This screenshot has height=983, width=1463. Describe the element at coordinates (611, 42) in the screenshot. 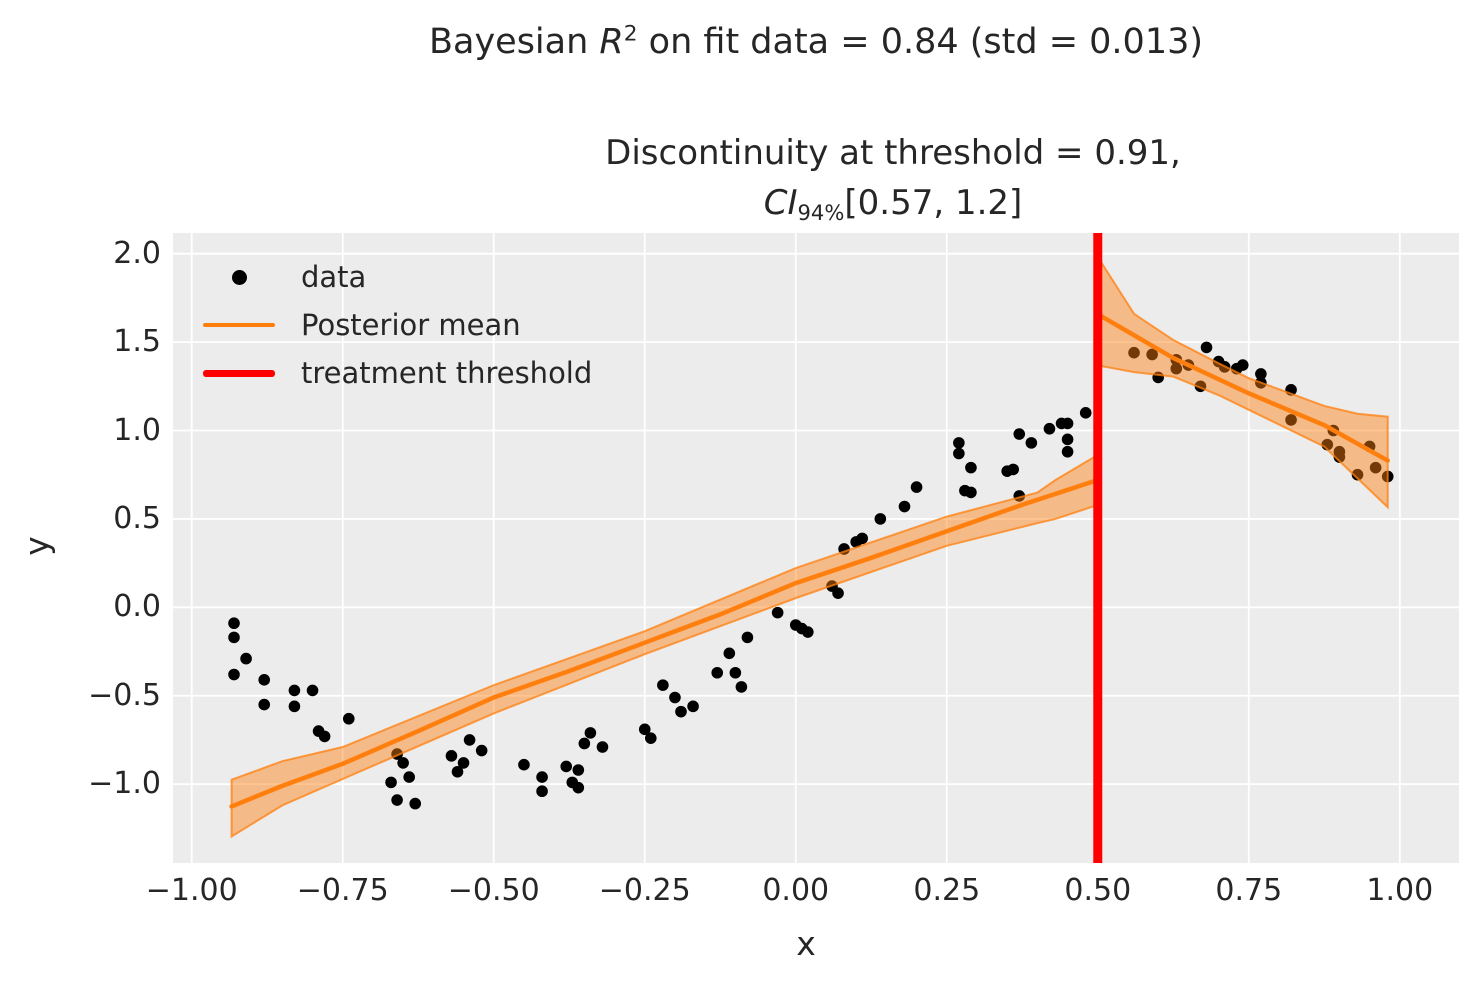

I see `figure-title-r-symbol: R` at that location.